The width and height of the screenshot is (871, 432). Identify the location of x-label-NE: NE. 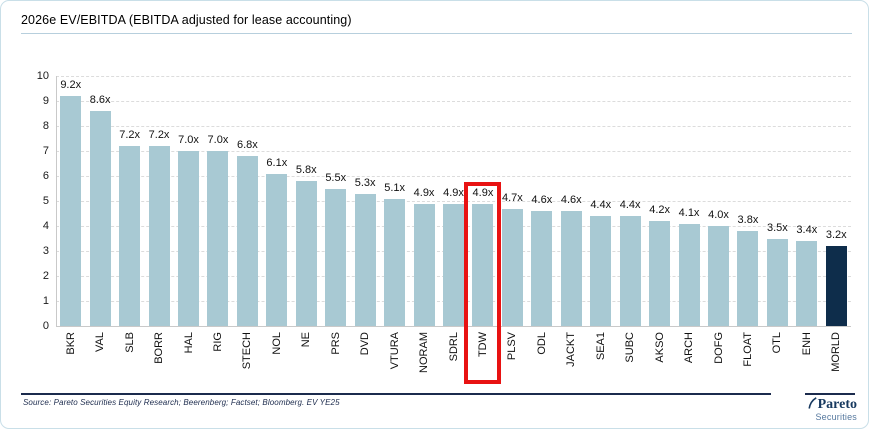
(306, 340).